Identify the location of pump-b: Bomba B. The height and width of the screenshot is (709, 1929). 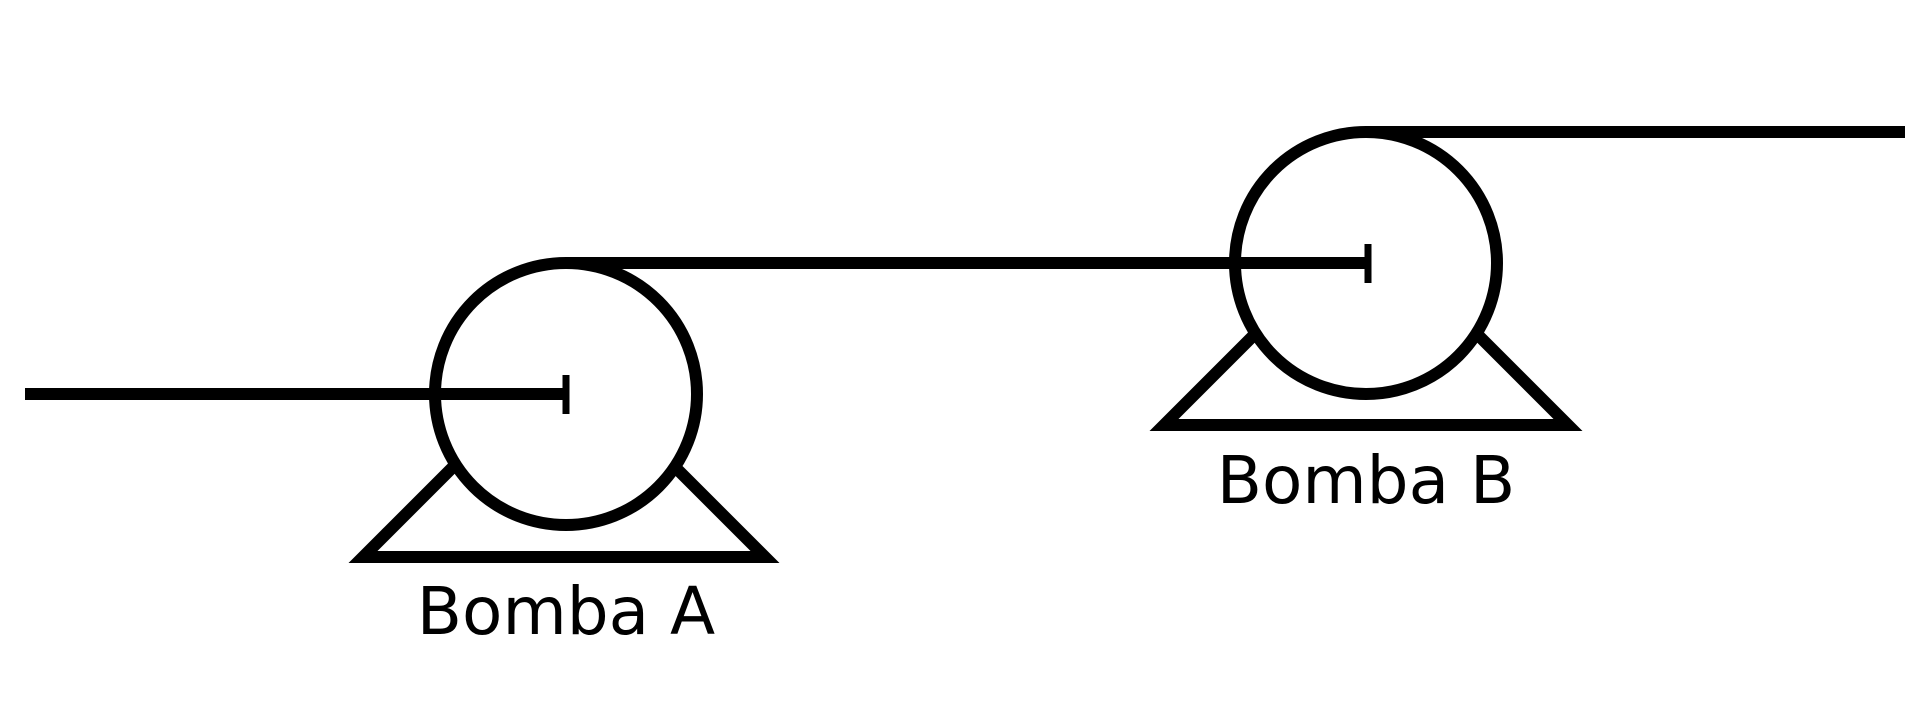
(1366, 322).